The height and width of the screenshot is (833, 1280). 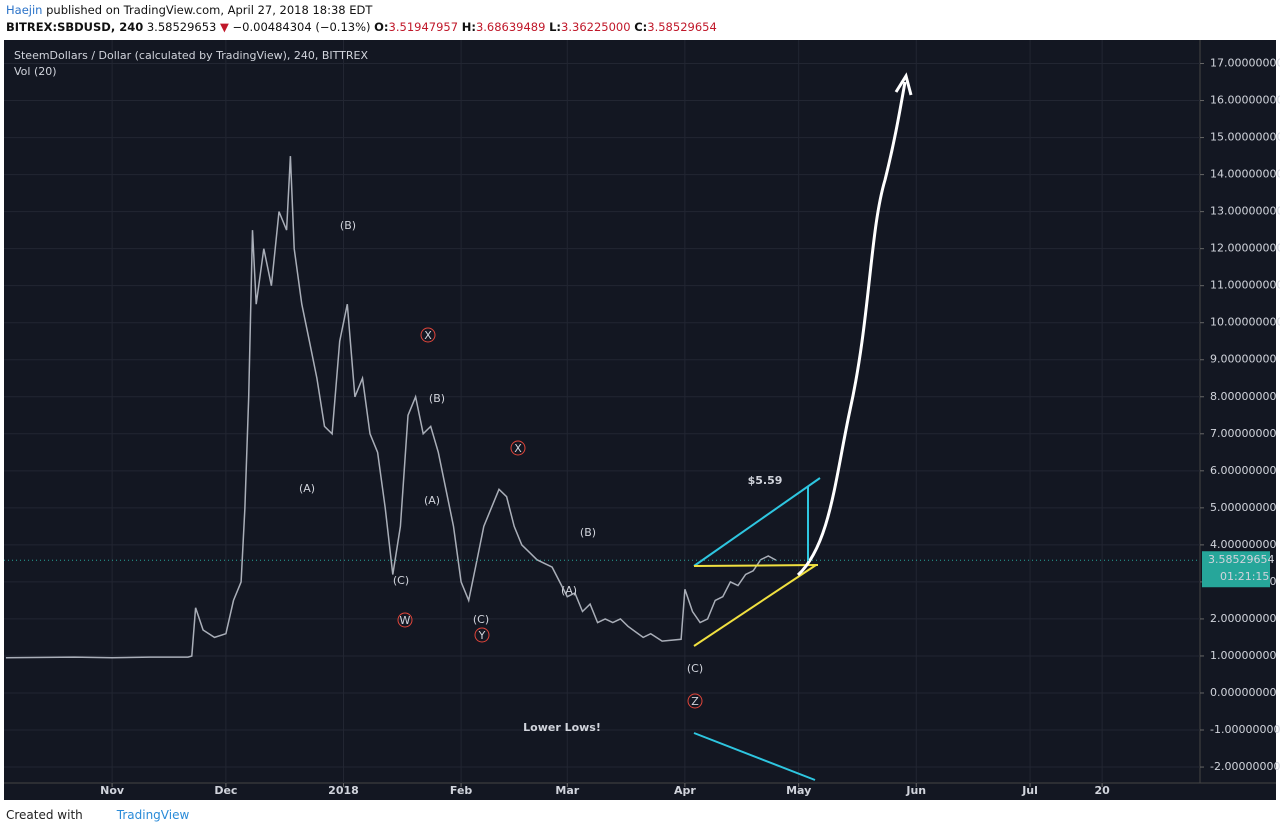 I want to click on y-tick-label: 9.00000000, so click(x=1243, y=359).